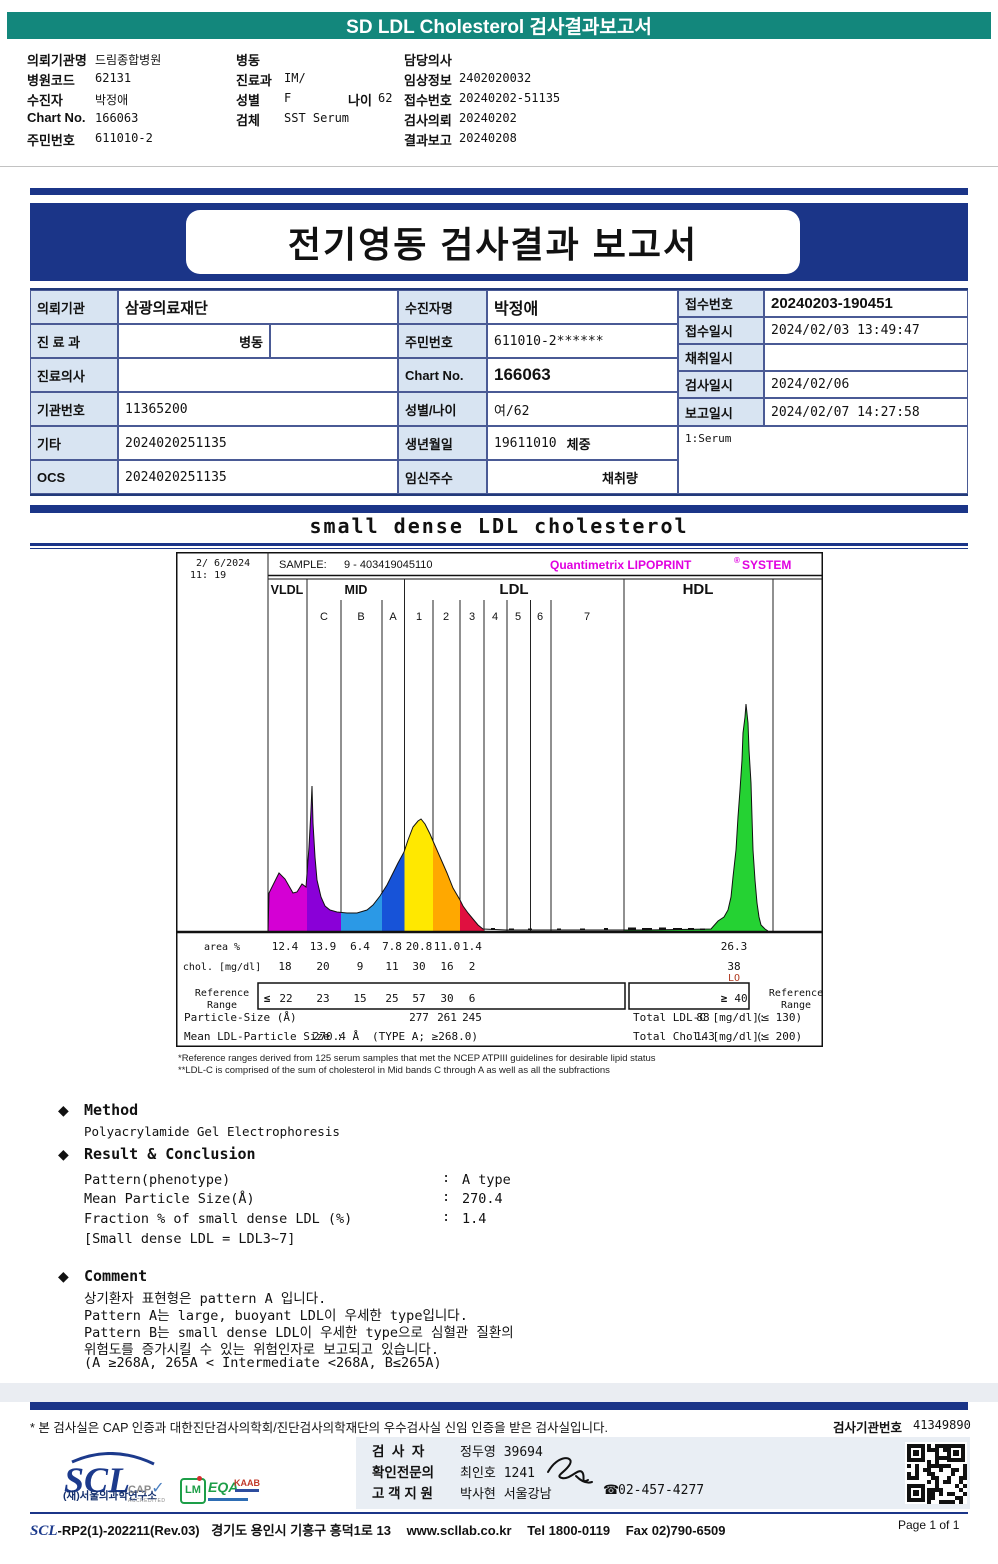 This screenshot has width=998, height=1564. Describe the element at coordinates (493, 244) in the screenshot. I see `banner-title: 전기영동 검사결과 보고서` at that location.